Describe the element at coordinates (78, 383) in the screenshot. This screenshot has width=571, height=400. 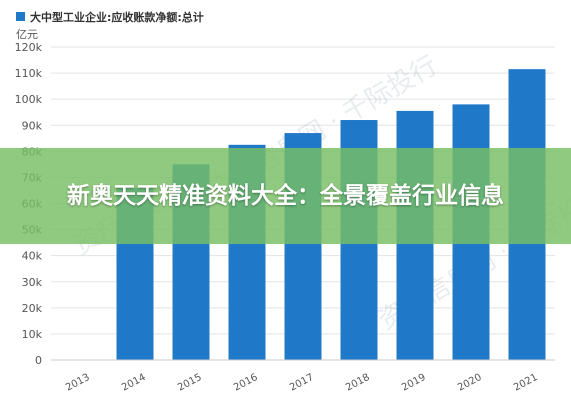
I see `x-tick-label: 2013` at that location.